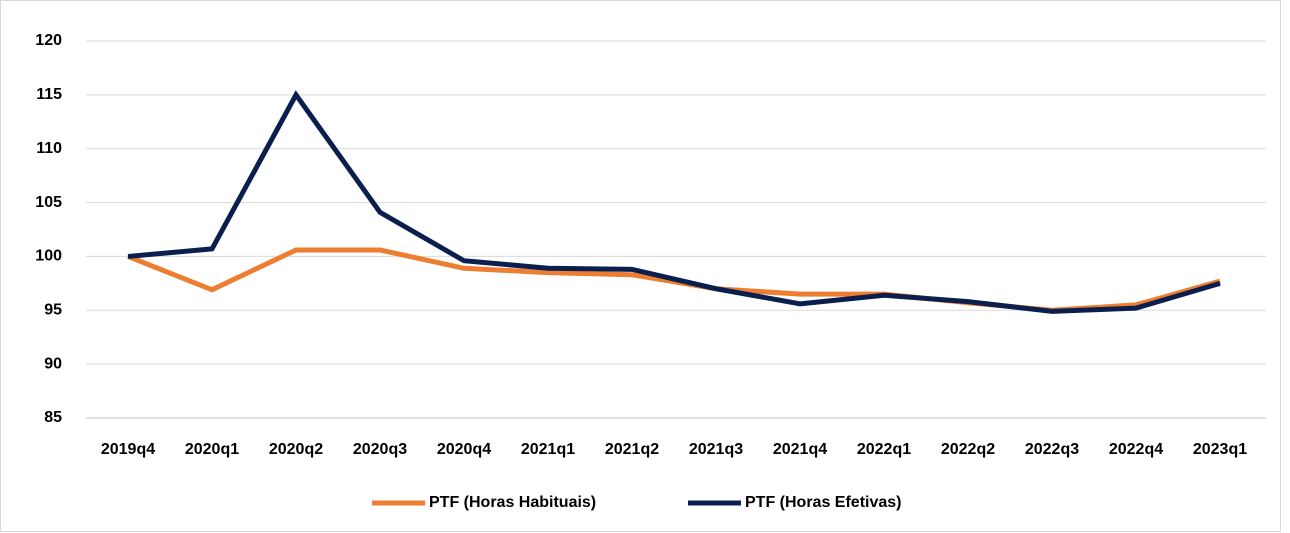 The height and width of the screenshot is (533, 1290). I want to click on x-tick-label: 2021q1, so click(548, 449).